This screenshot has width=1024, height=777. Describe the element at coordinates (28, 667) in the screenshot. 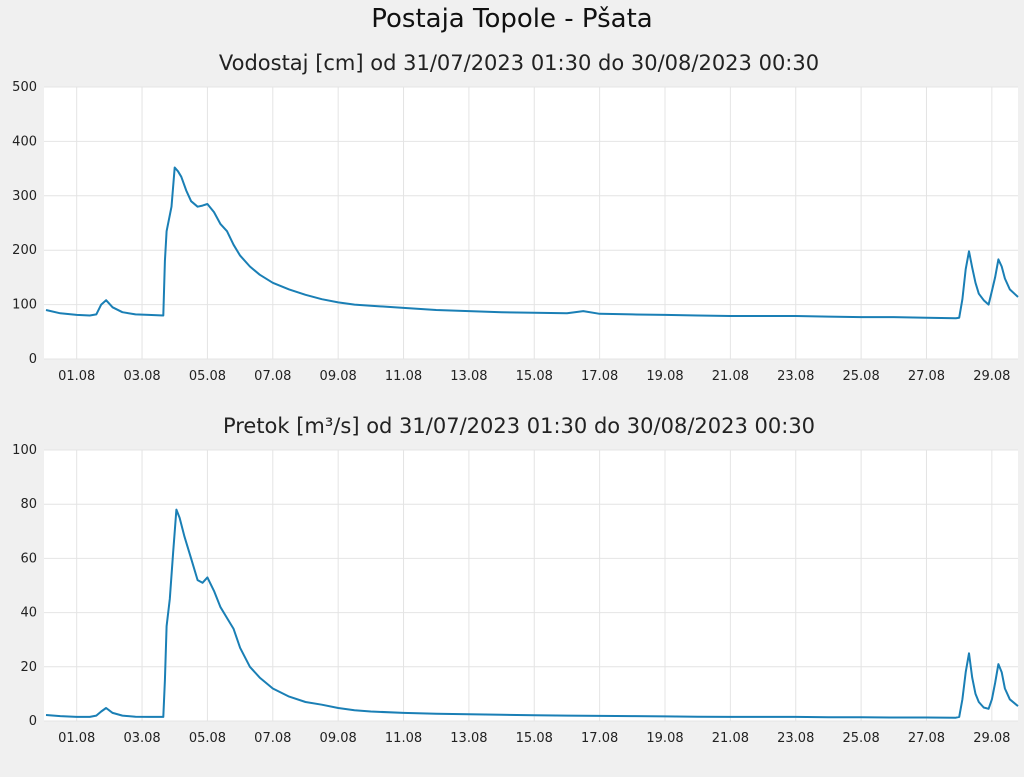

I see `y-tick-label: 20` at that location.